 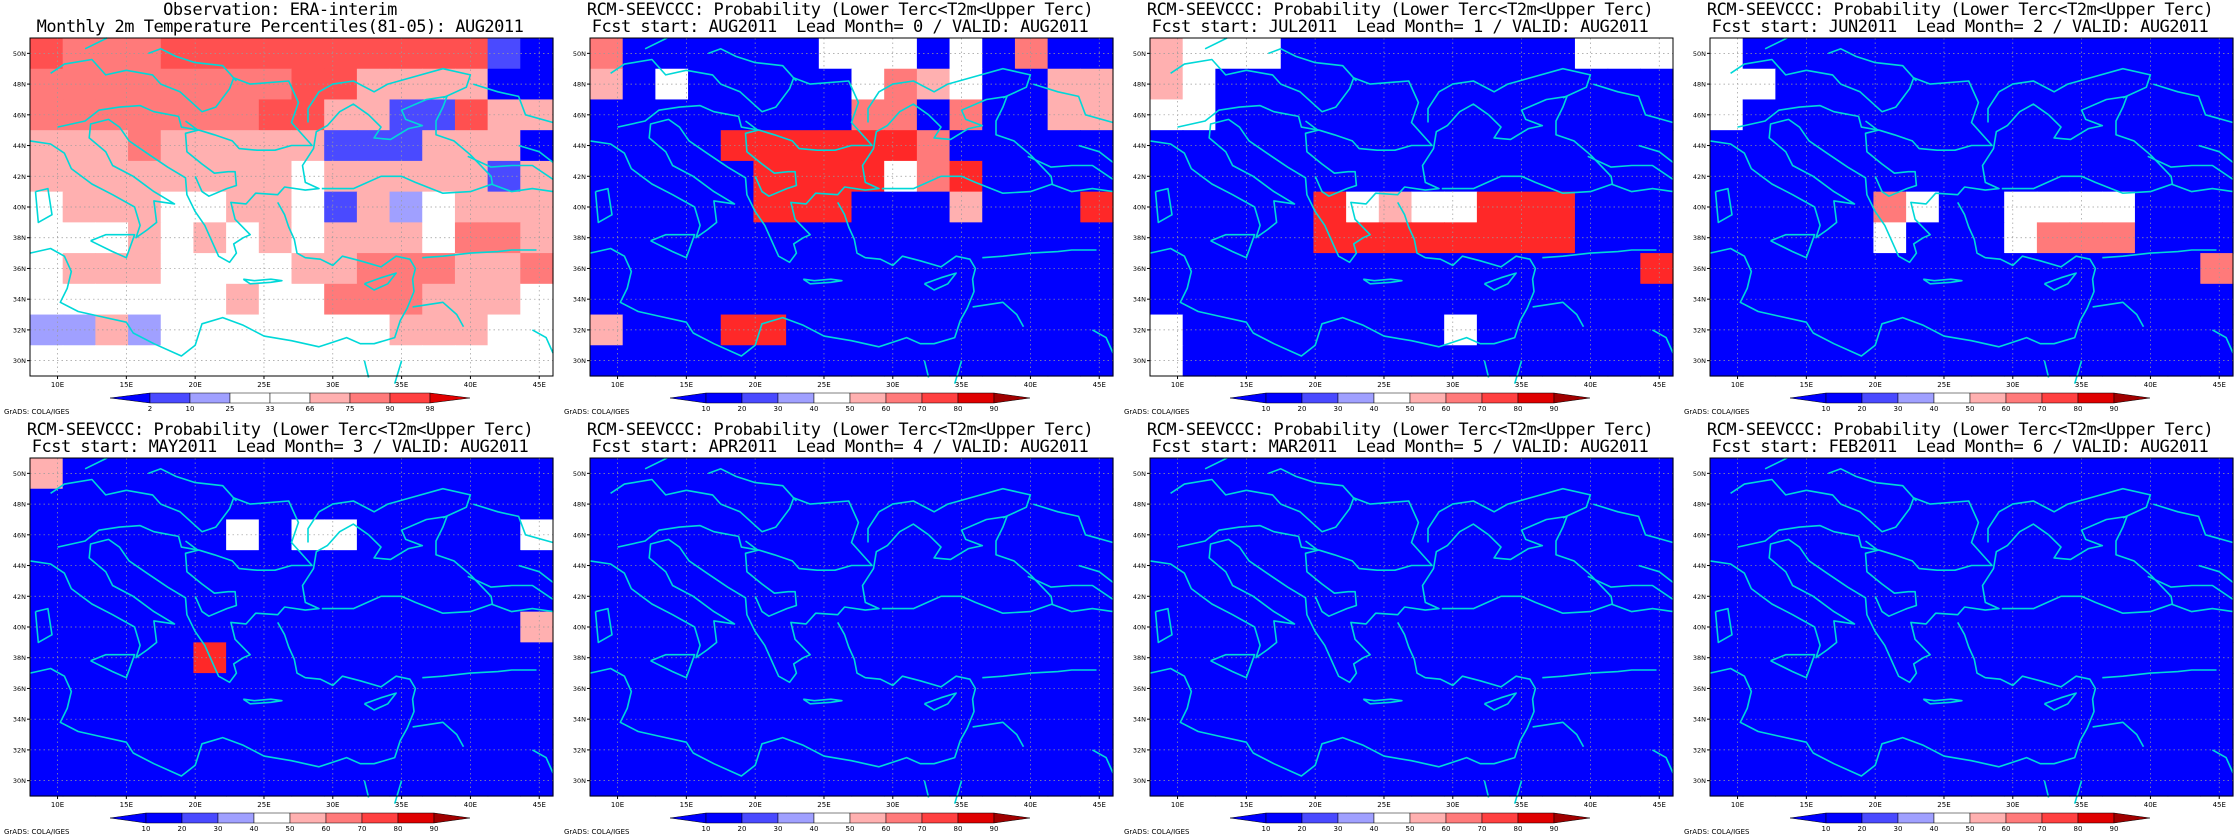 I want to click on colorbar-label: 70, so click(x=2042, y=829).